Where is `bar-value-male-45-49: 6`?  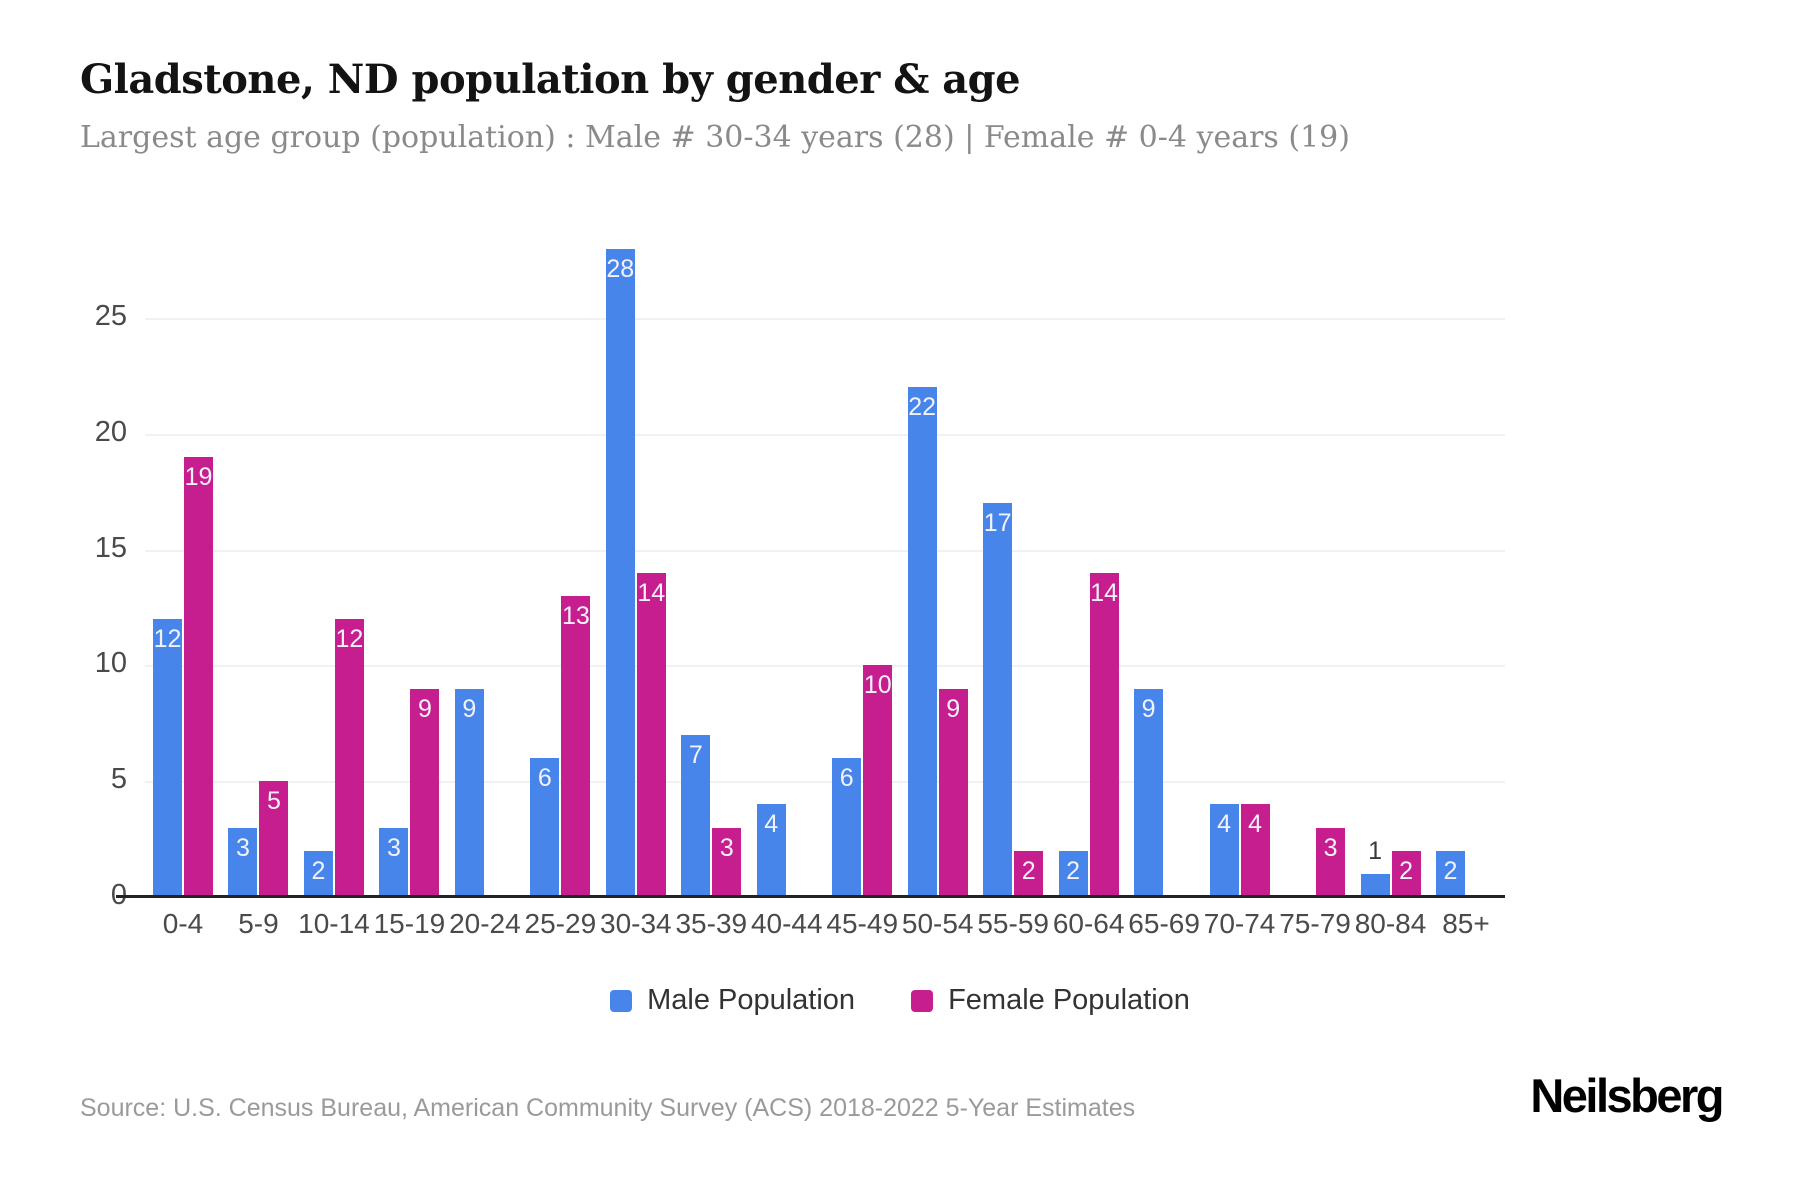 bar-value-male-45-49: 6 is located at coordinates (846, 778).